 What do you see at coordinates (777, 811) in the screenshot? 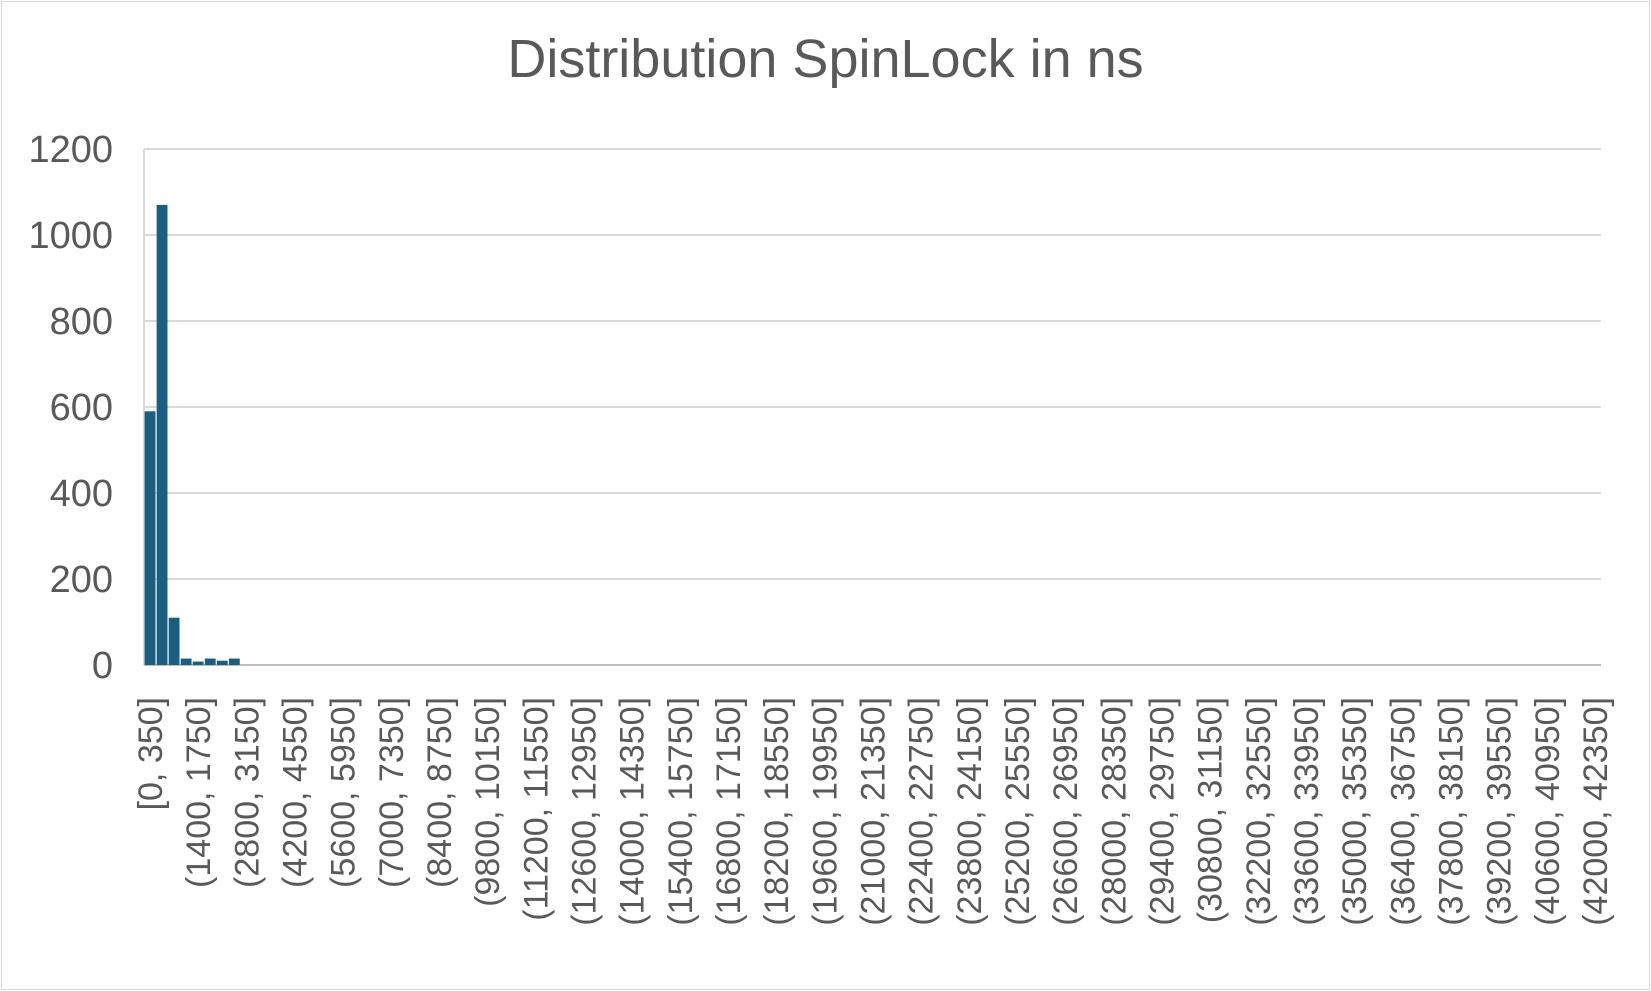
I see `x-tick-label: (18200, 18550]` at bounding box center [777, 811].